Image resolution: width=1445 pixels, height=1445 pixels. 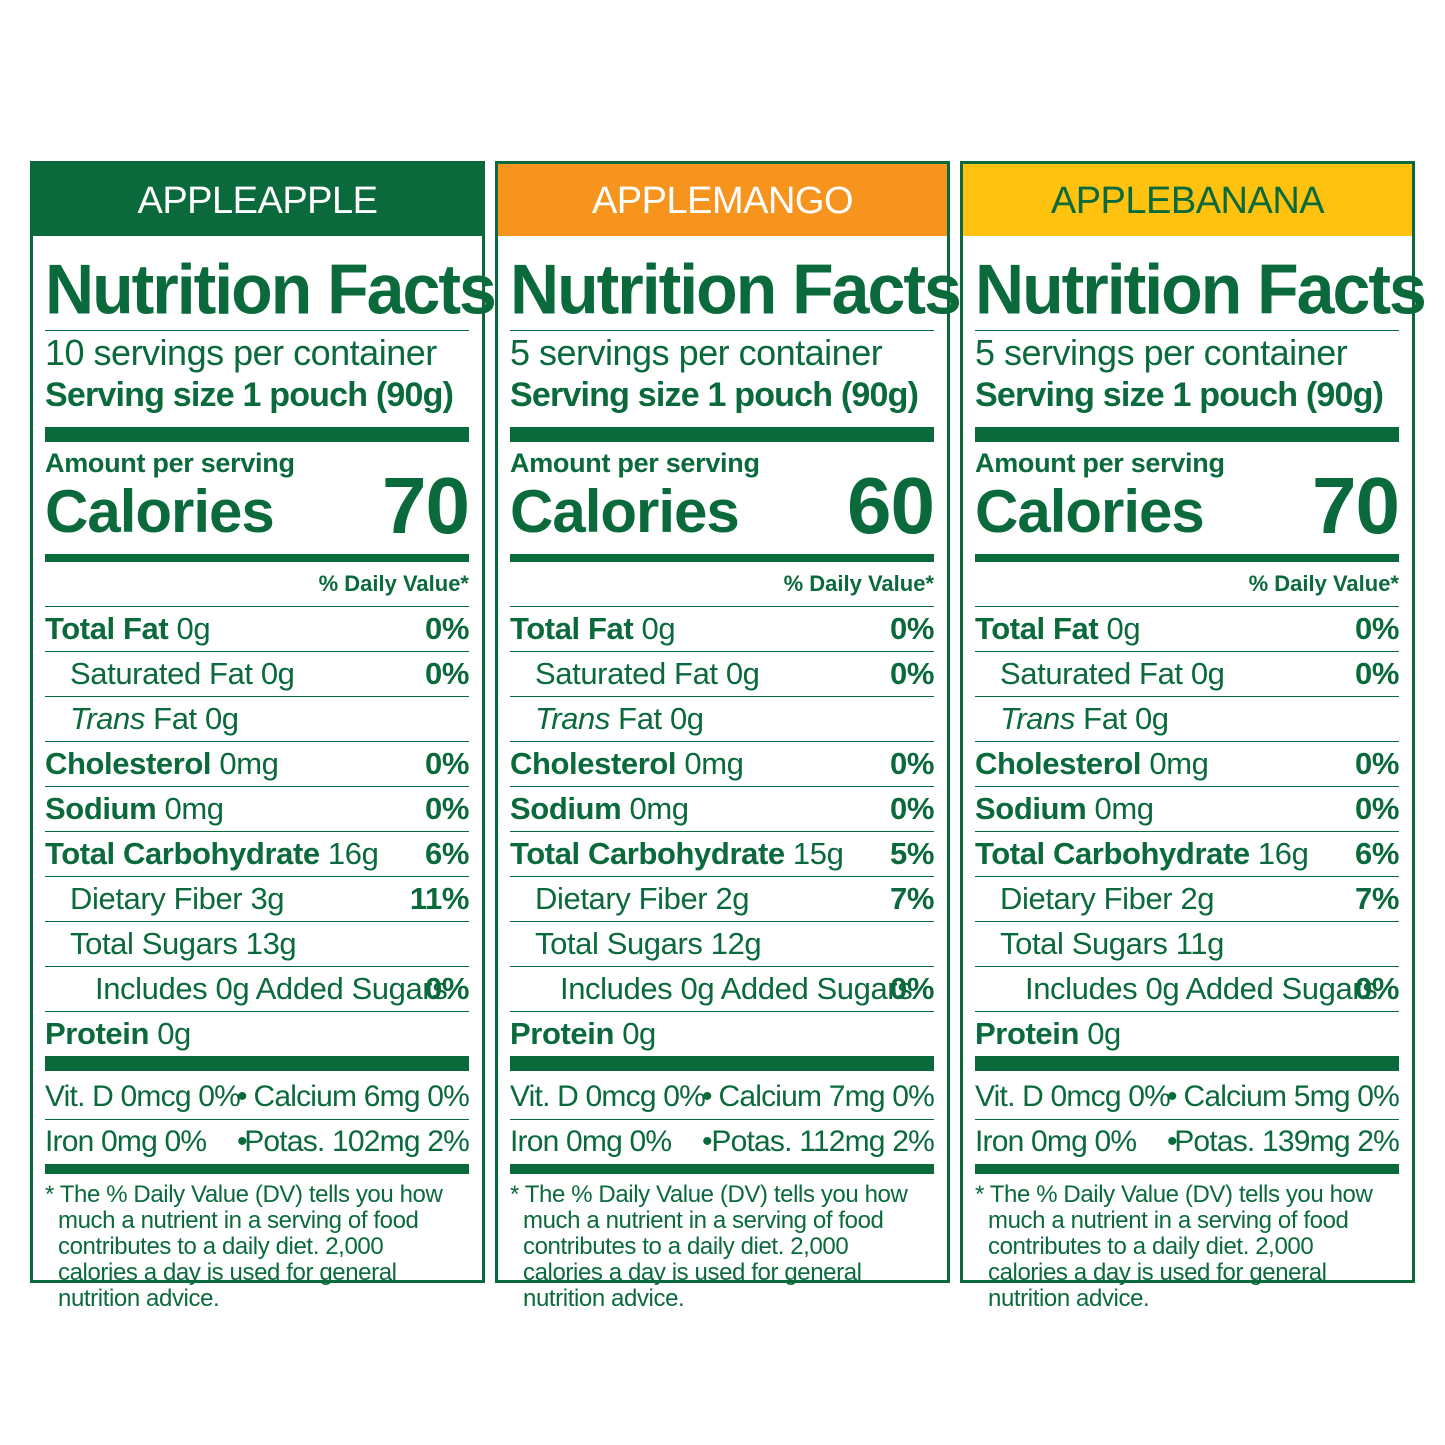 I want to click on flavor-header: APPLEMANGO, so click(x=722, y=200).